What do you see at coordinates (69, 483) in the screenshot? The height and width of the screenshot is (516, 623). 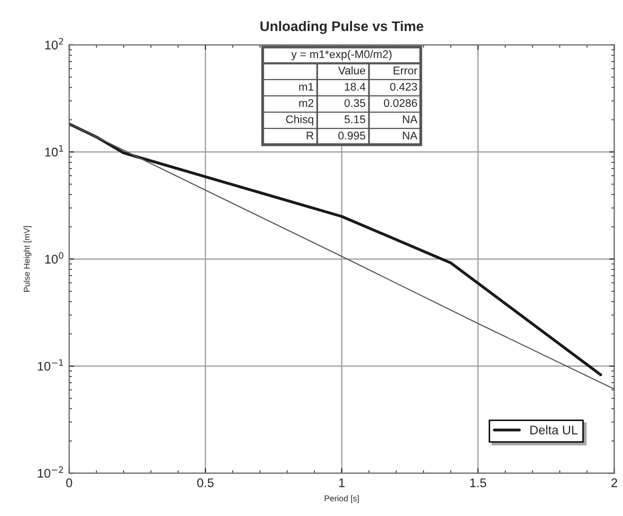 I see `x-tick-label: 0` at bounding box center [69, 483].